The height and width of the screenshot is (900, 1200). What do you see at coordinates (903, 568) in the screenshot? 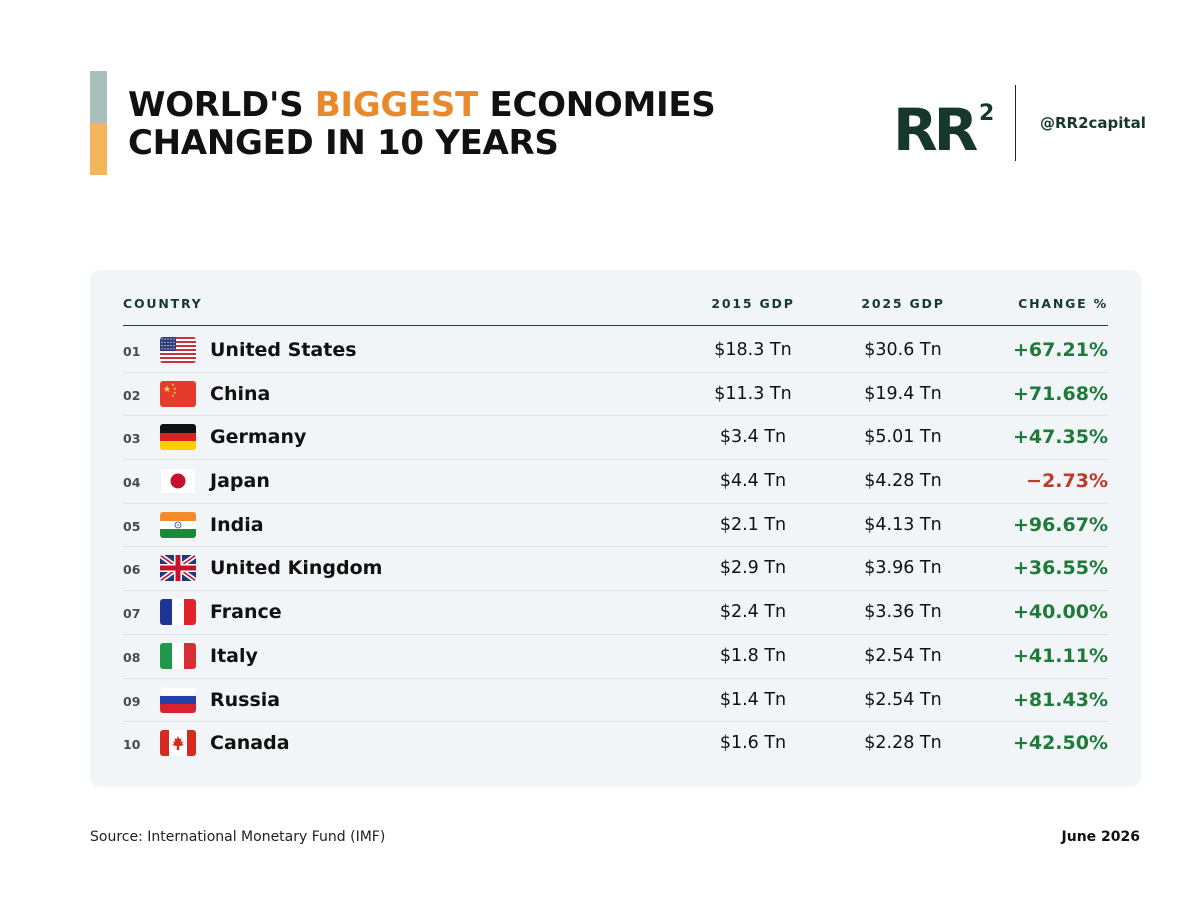
I see `gdp-2025-value: $3.96 Tn` at bounding box center [903, 568].